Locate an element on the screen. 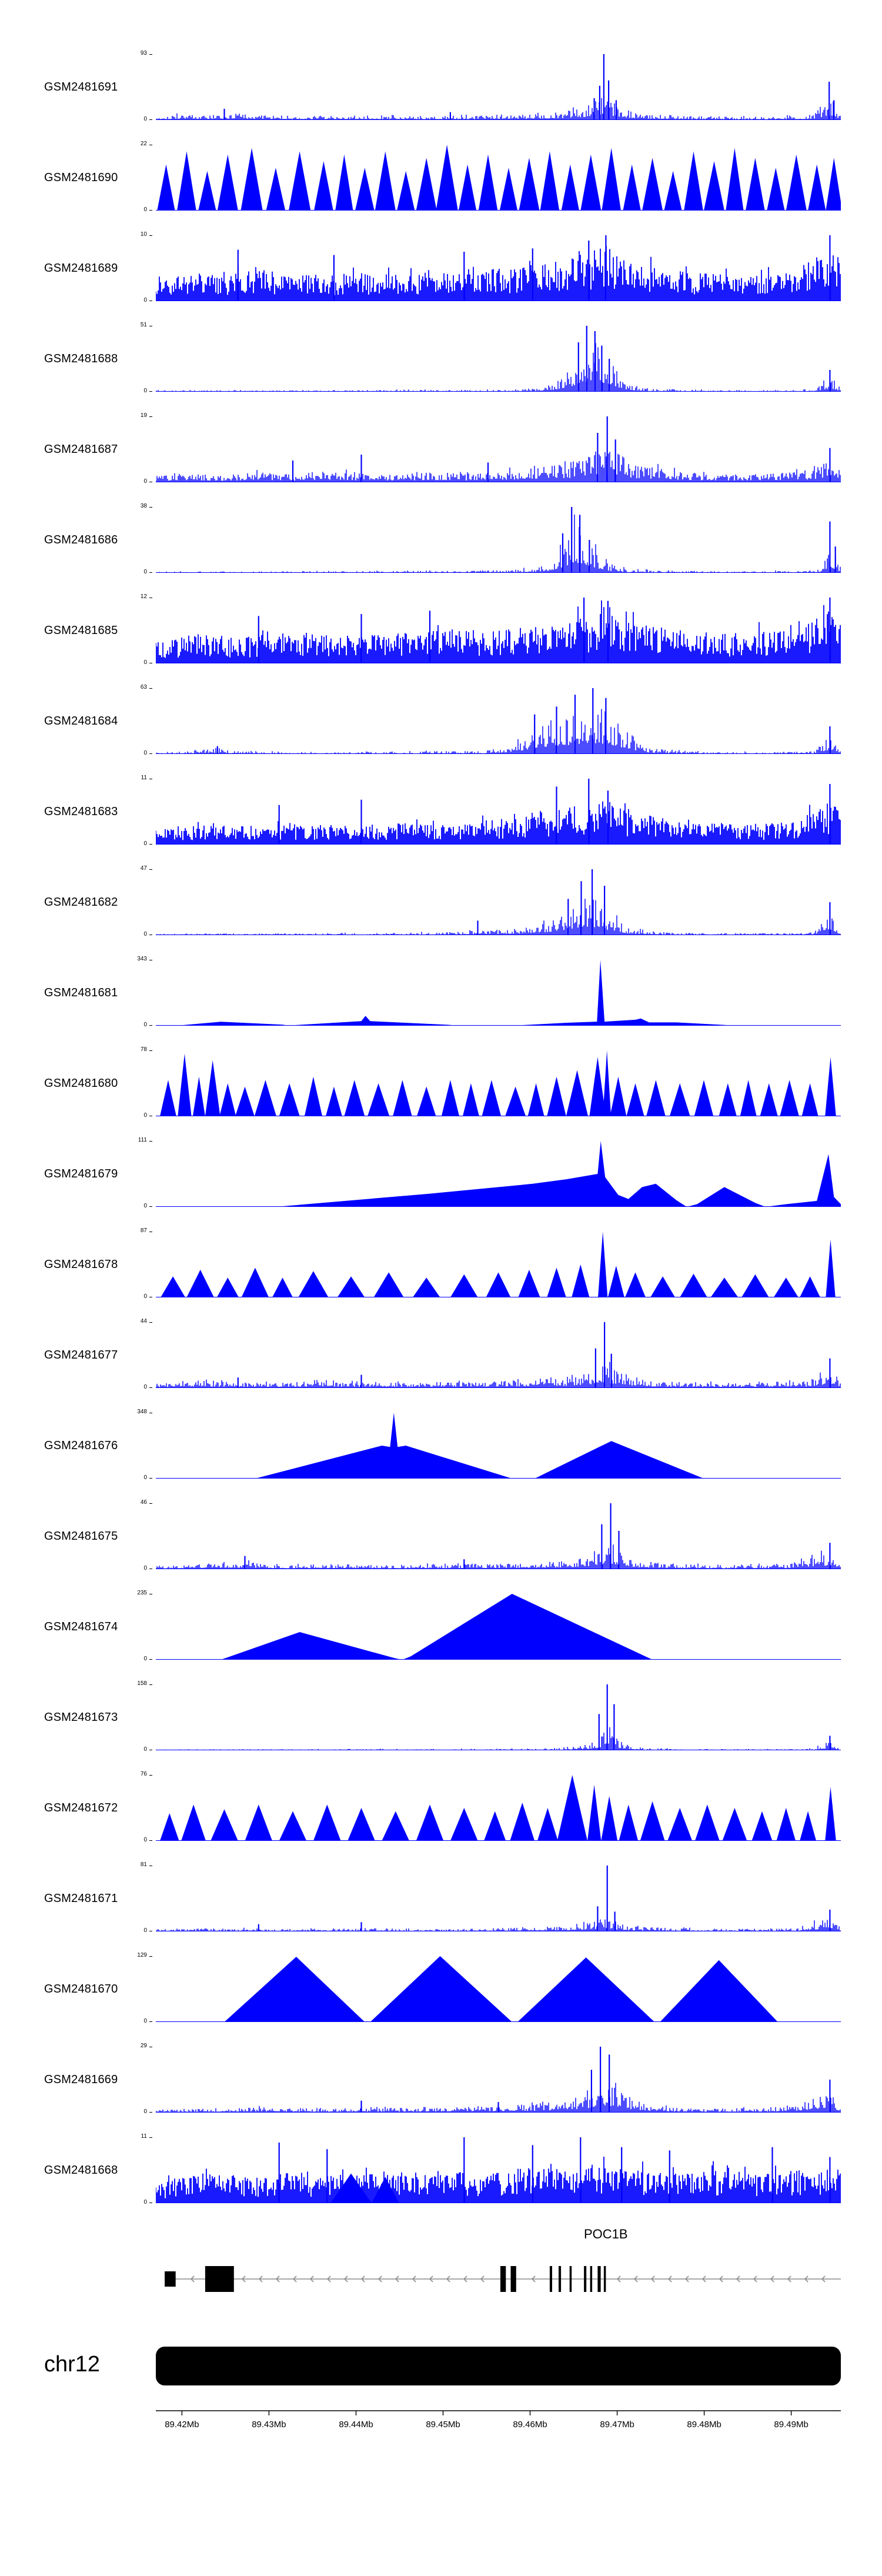 The image size is (882, 2576). track-label: GSM2481672 is located at coordinates (81, 1807).